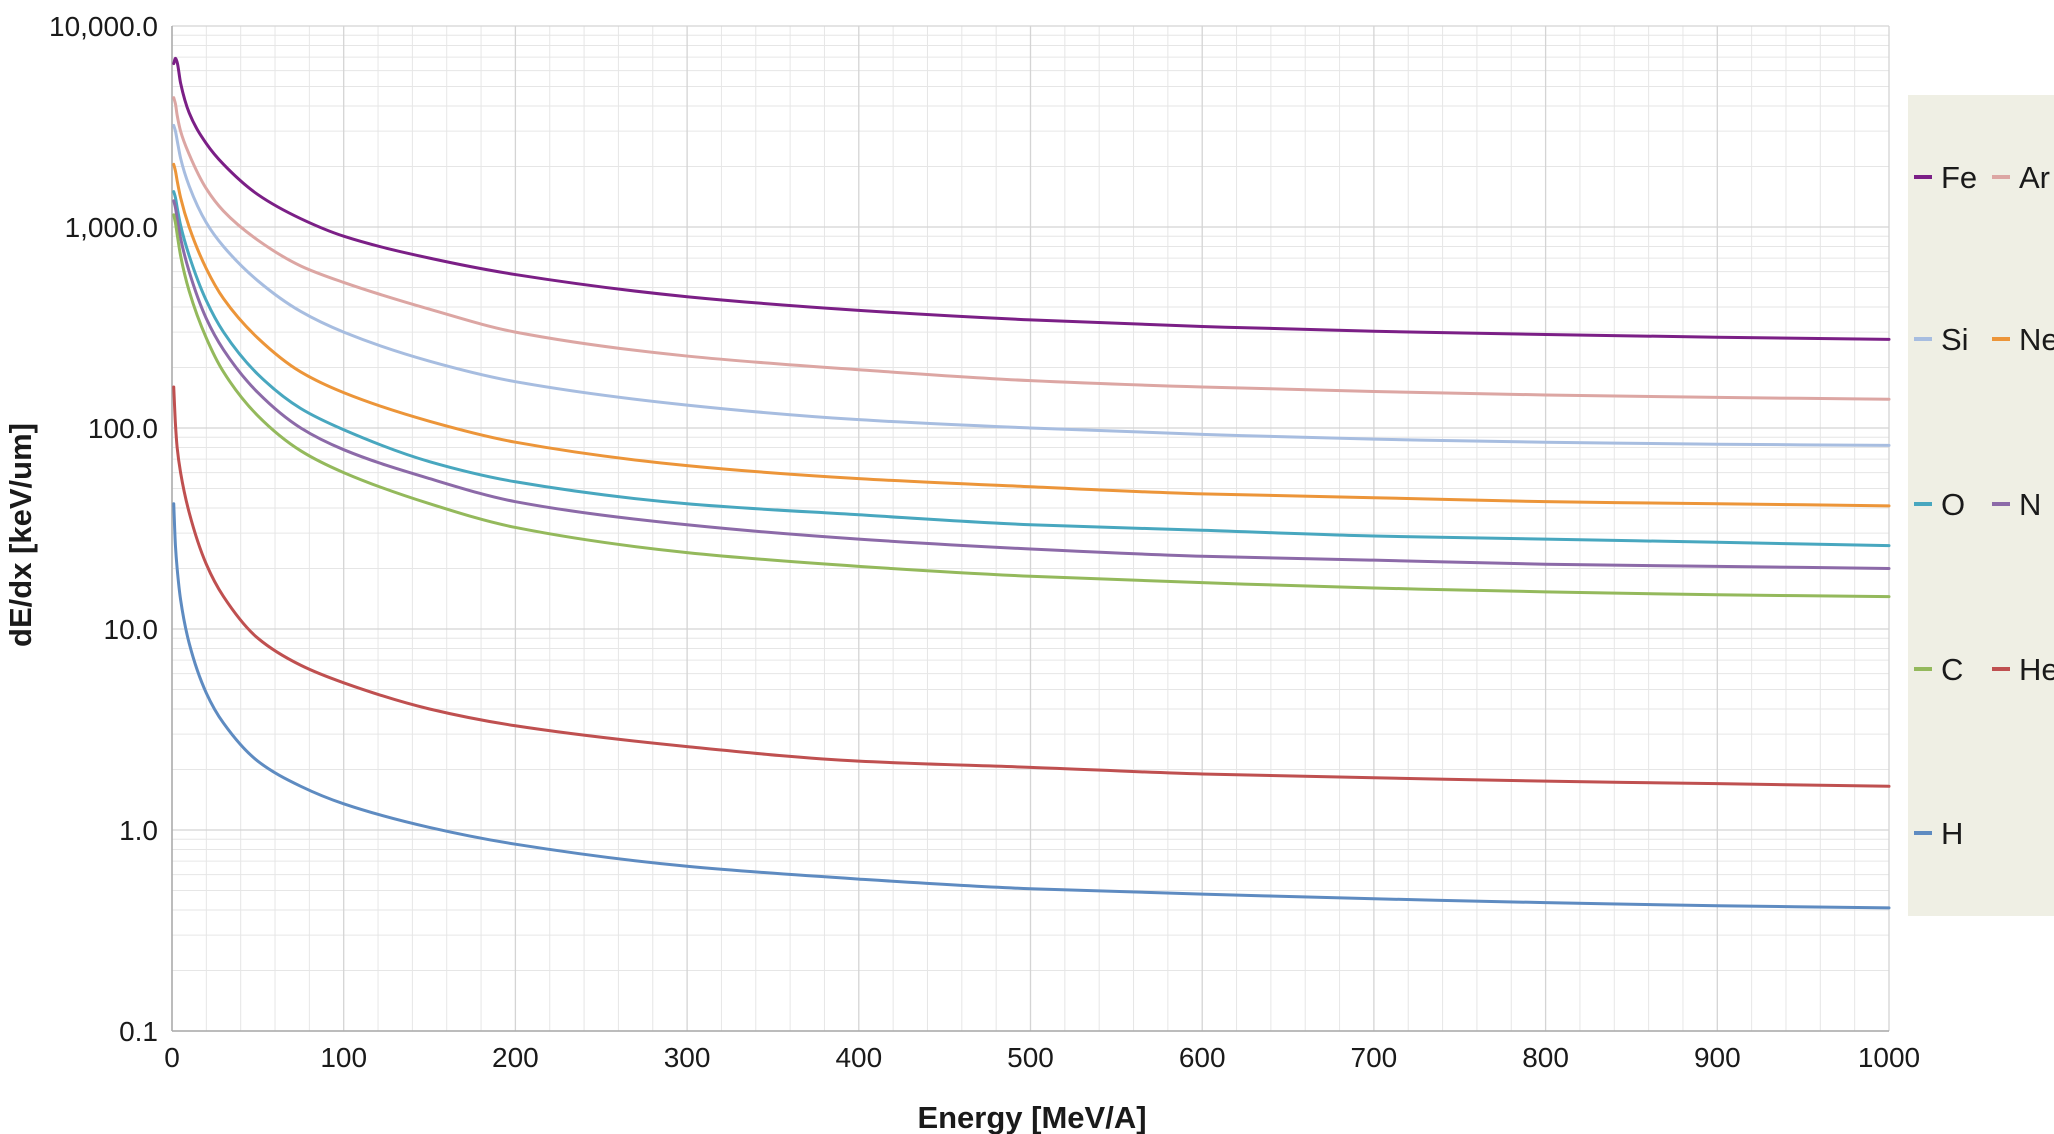 Image resolution: width=2054 pixels, height=1134 pixels. What do you see at coordinates (1952, 669) in the screenshot?
I see `legend-label-c: C` at bounding box center [1952, 669].